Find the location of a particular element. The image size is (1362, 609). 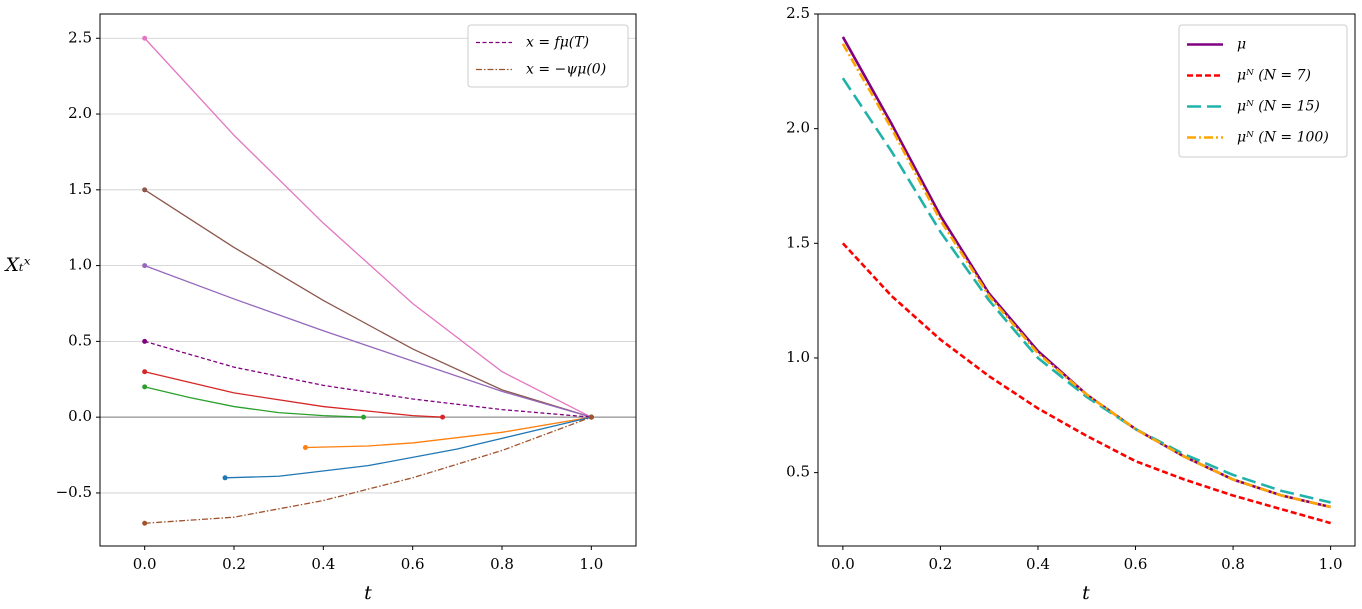

legend-label: μᴺ (N = 100) is located at coordinates (1283, 138).